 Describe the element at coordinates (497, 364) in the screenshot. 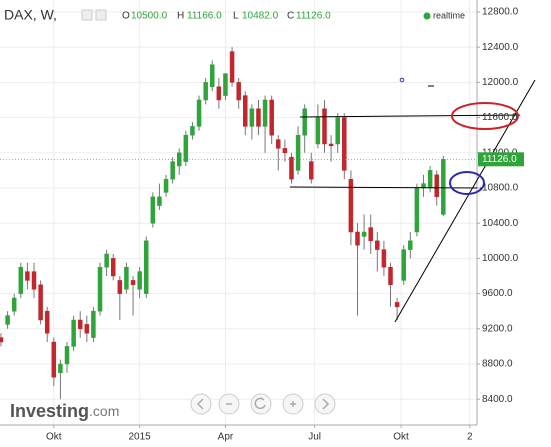

I see `y-tick-label: 8800.0` at that location.